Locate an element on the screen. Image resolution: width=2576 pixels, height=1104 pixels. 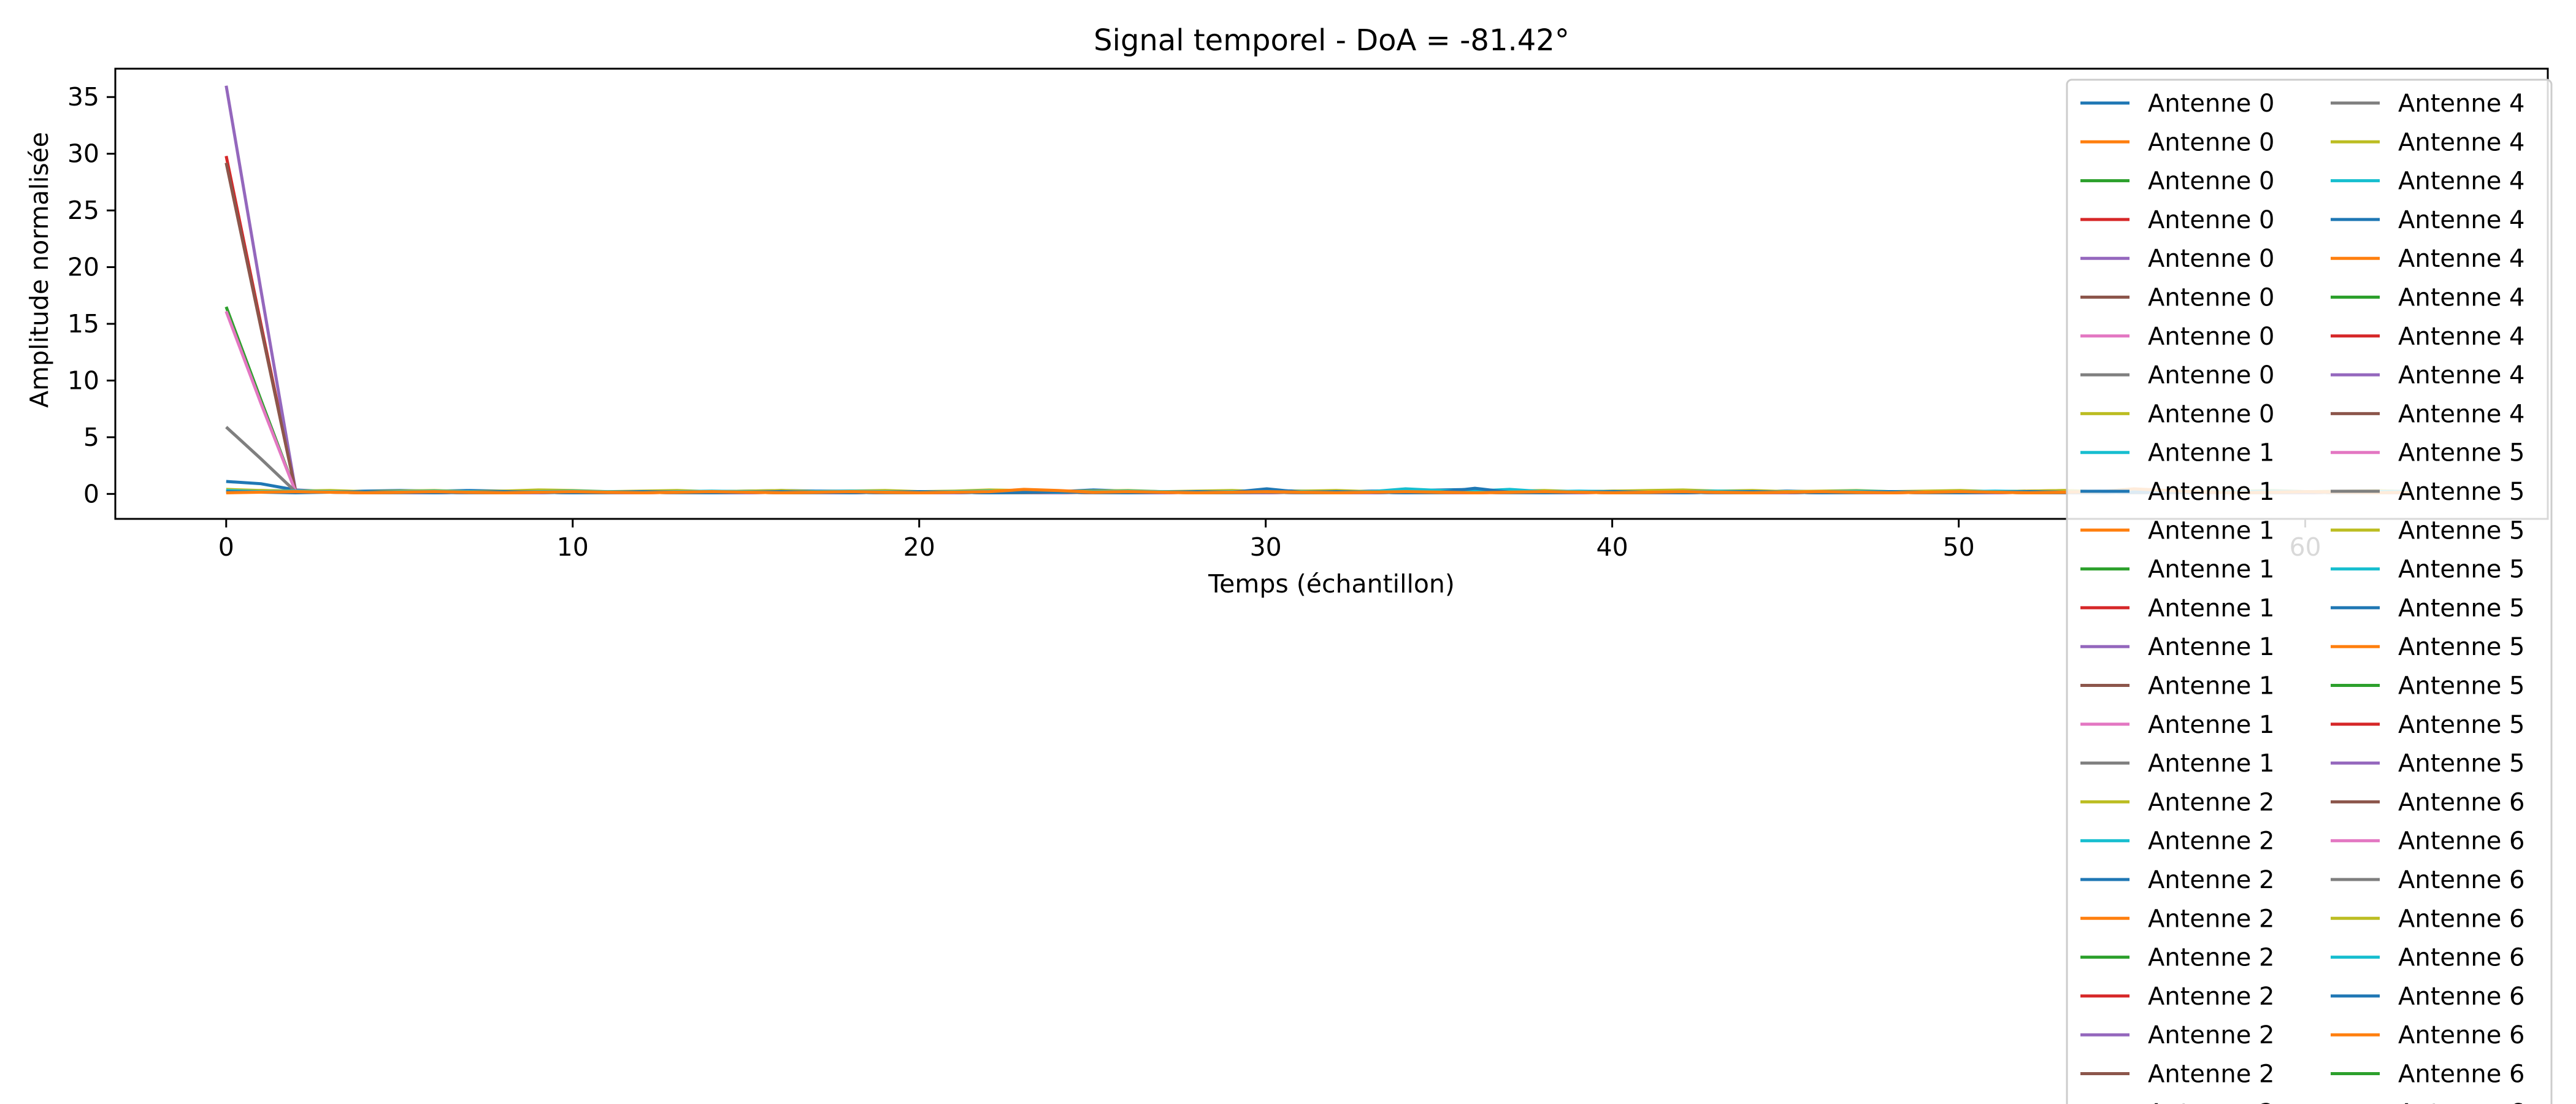
y-tick-label: 15 is located at coordinates (83, 324).